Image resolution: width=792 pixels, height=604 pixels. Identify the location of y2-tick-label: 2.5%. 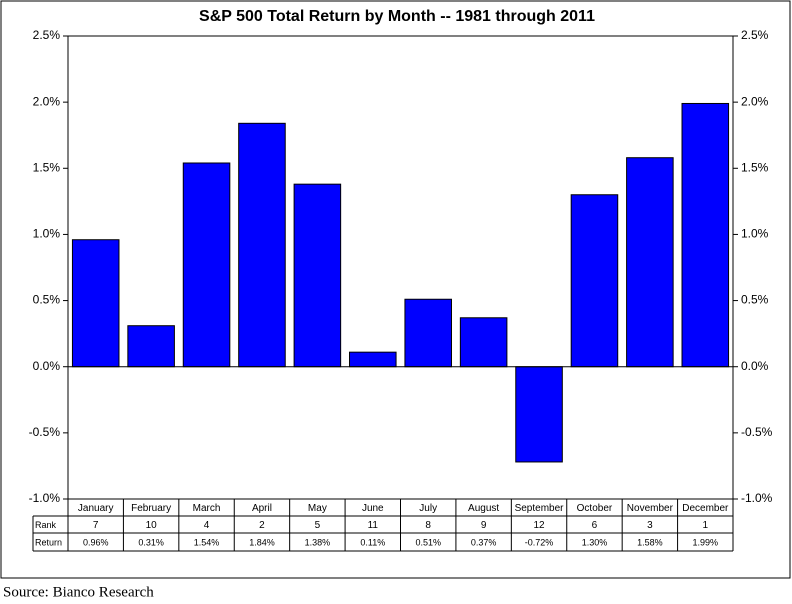
(755, 35).